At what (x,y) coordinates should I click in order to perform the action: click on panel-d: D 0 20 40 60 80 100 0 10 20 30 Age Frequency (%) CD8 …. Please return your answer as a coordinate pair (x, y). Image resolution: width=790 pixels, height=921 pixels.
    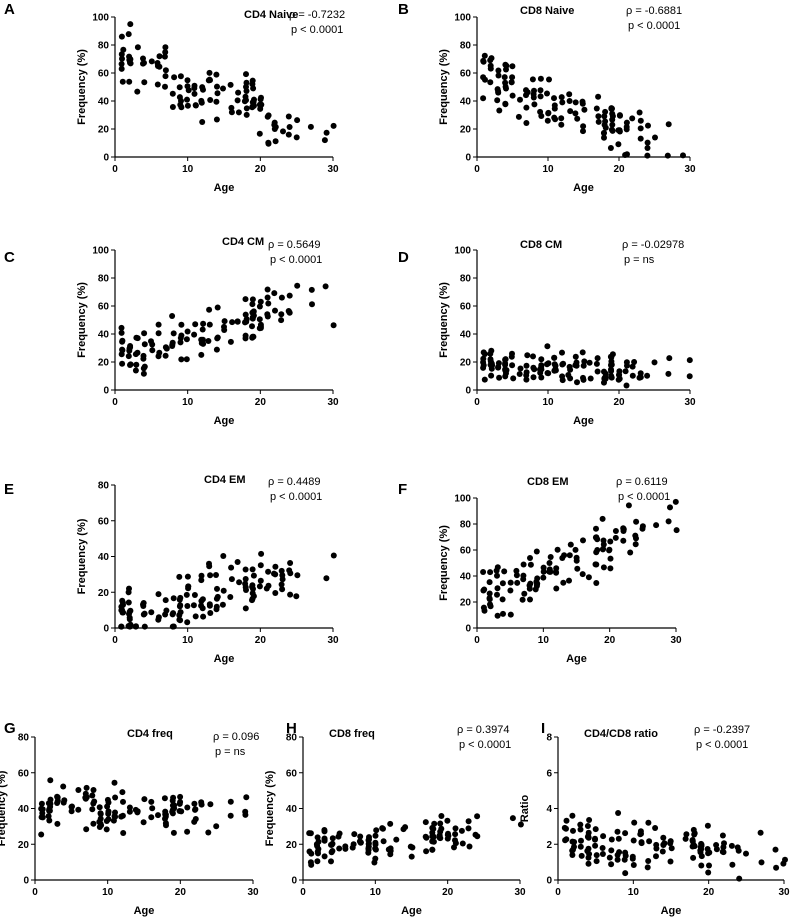
    Looking at the image, I should click on (547, 333).